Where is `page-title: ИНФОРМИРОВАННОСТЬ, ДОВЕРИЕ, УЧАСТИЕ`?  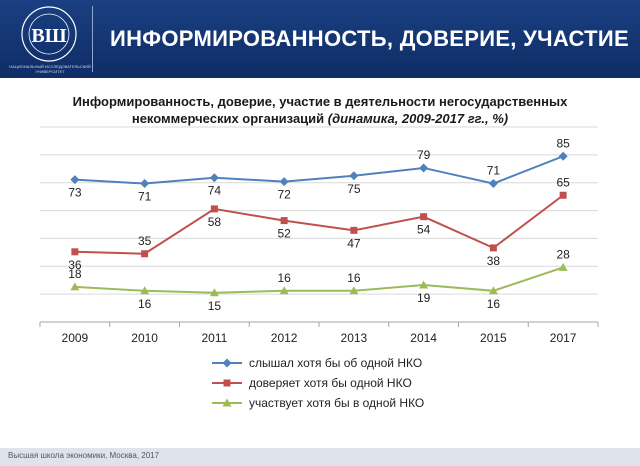 page-title: ИНФОРМИРОВАННОСТЬ, ДОВЕРИЕ, УЧАСТИЕ is located at coordinates (369, 38).